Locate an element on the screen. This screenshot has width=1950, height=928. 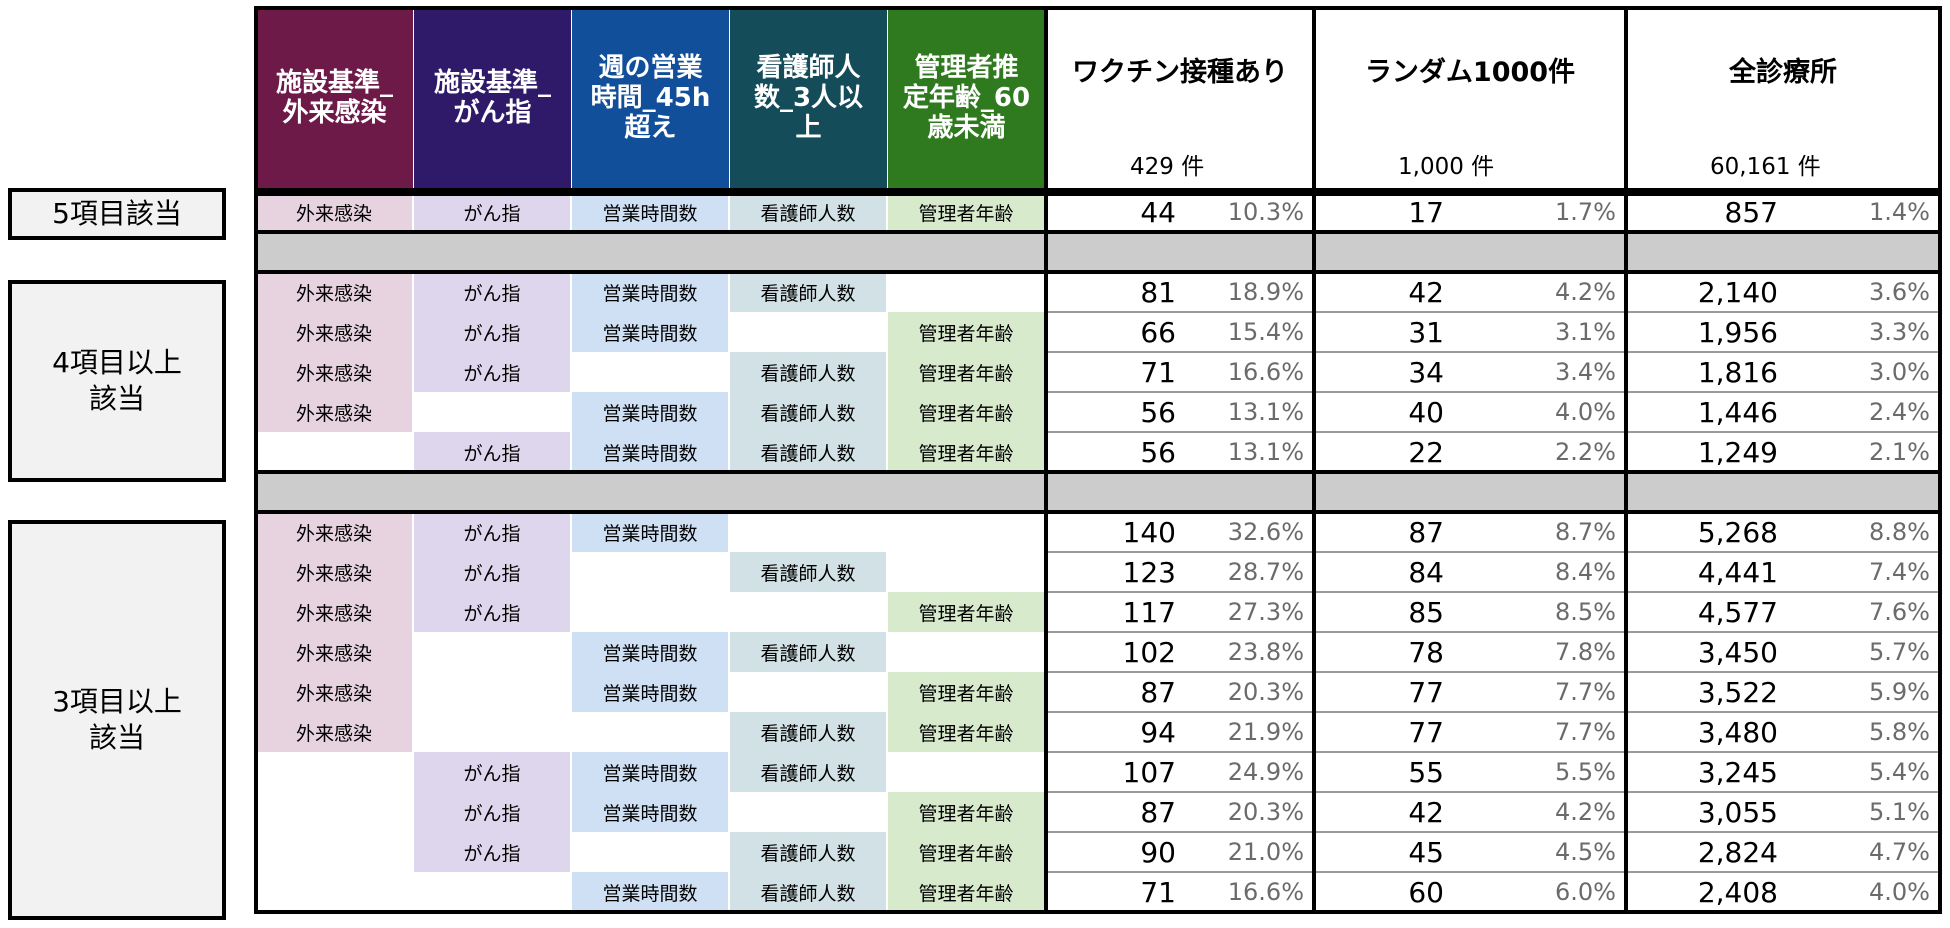
count-vaccination: 66 is located at coordinates (1158, 332).